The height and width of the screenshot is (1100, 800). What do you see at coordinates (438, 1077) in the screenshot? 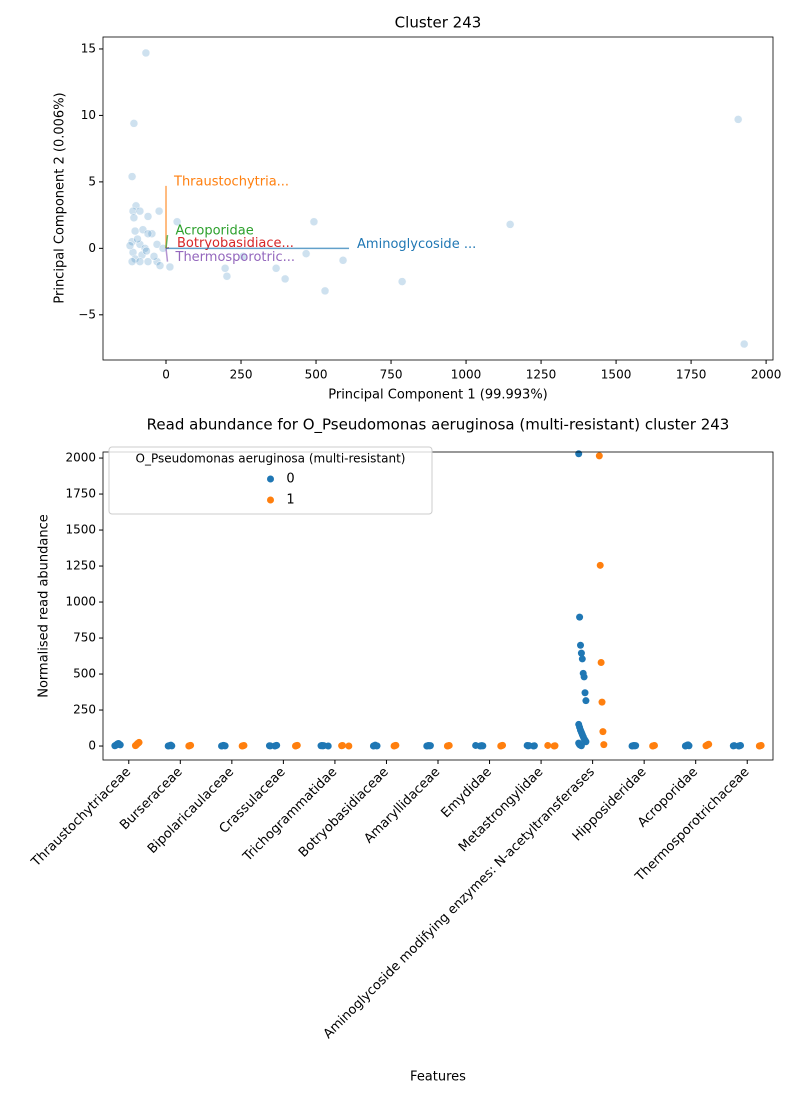
I see `x-axis-label: Features` at bounding box center [438, 1077].